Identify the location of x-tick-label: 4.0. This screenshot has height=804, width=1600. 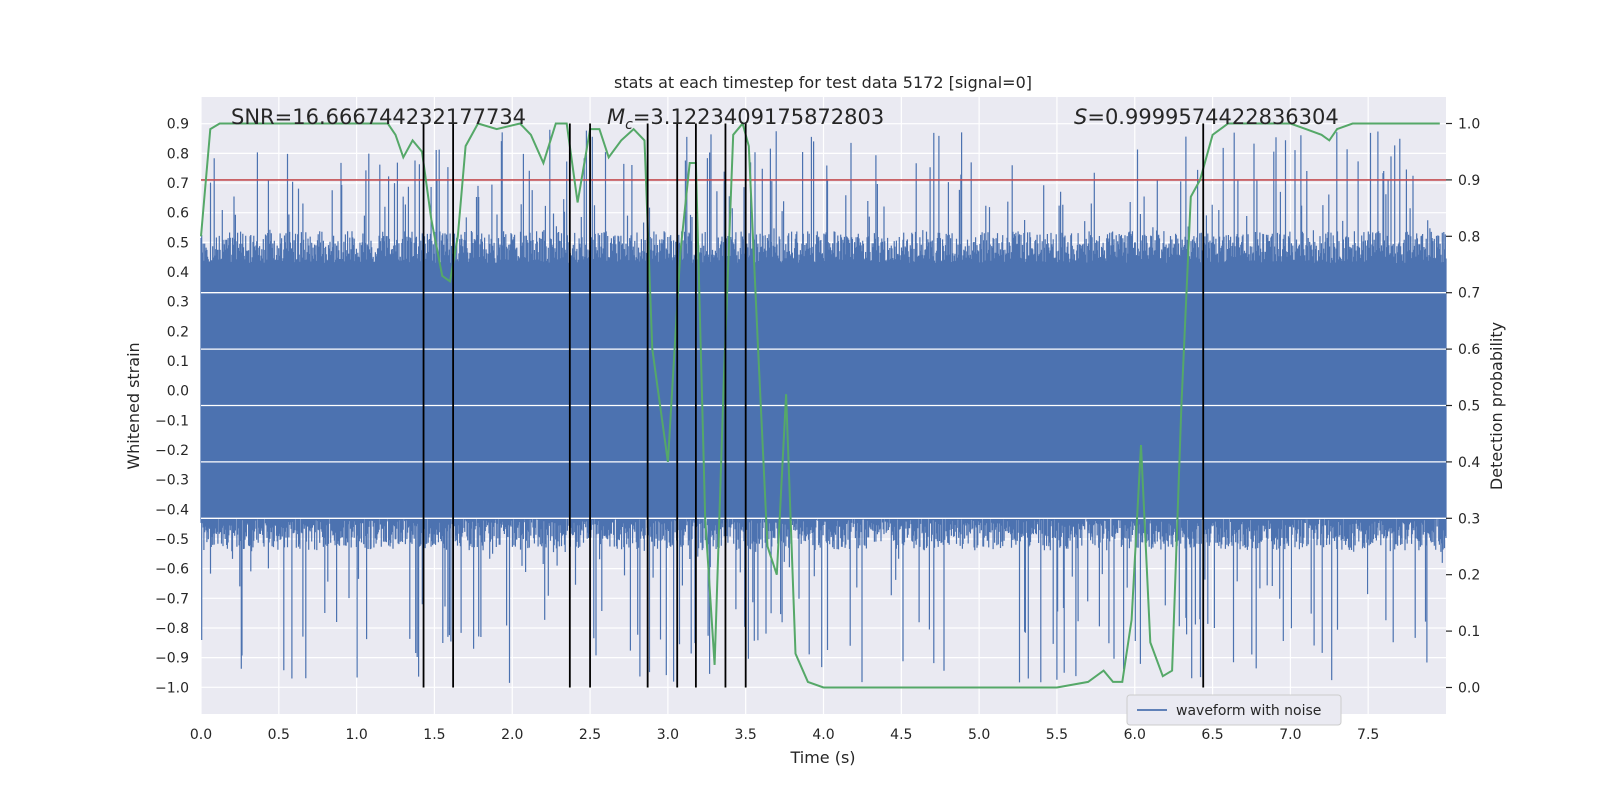
(823, 735).